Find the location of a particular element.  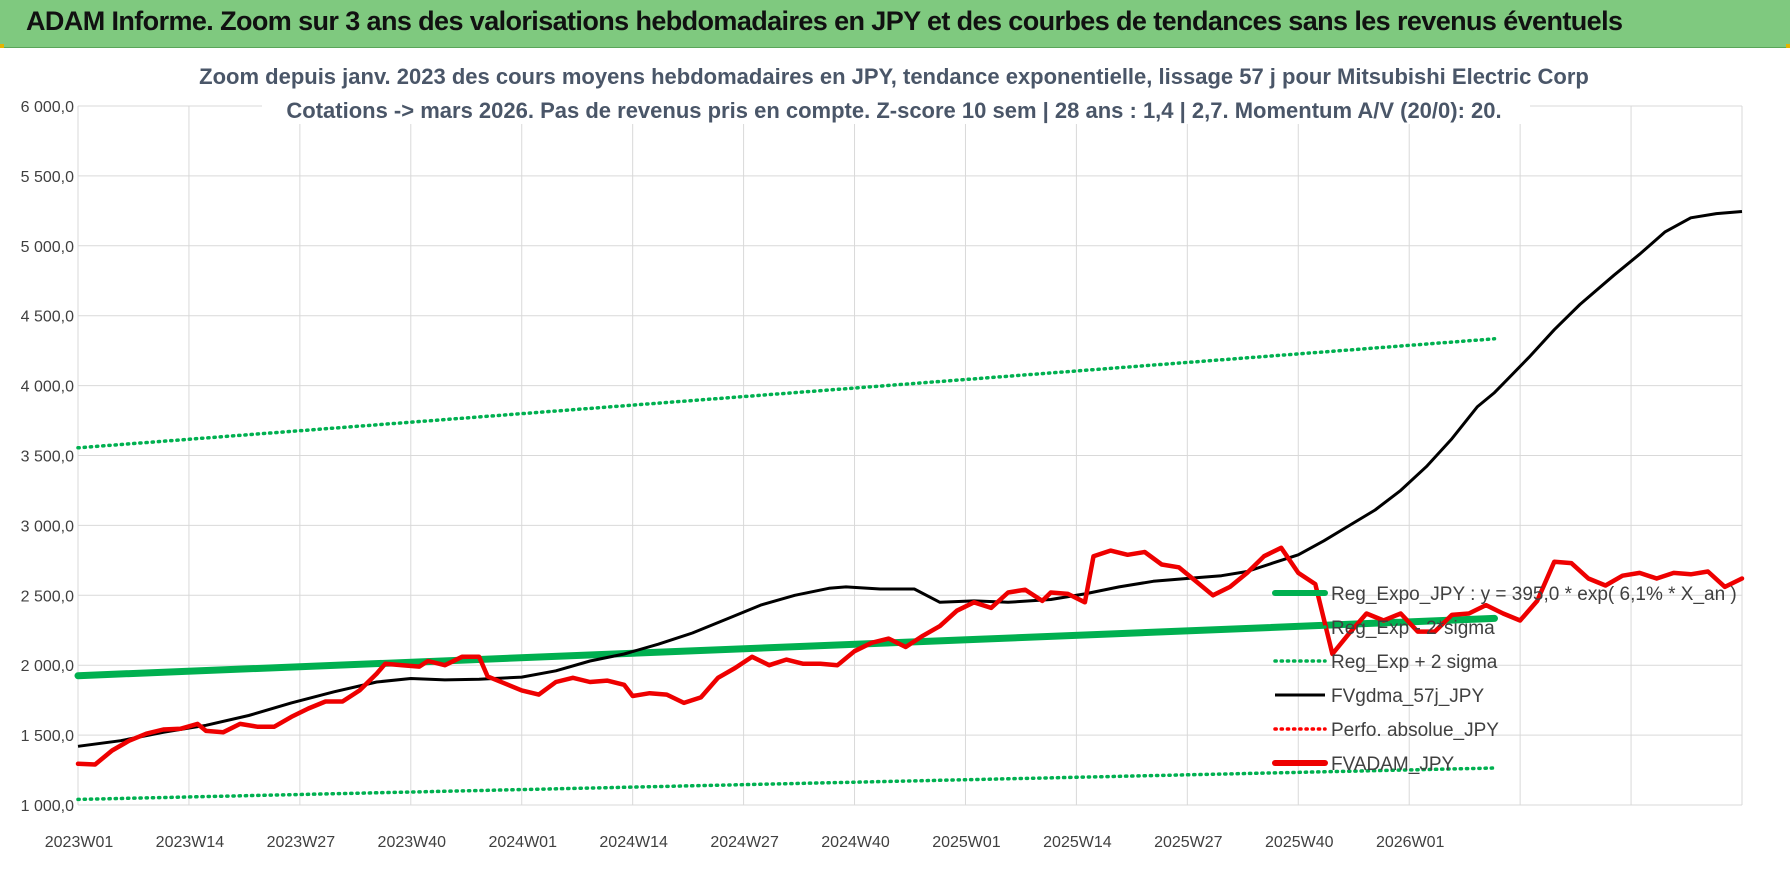

legend-label: Perfo. absolue_JPY is located at coordinates (1415, 730).